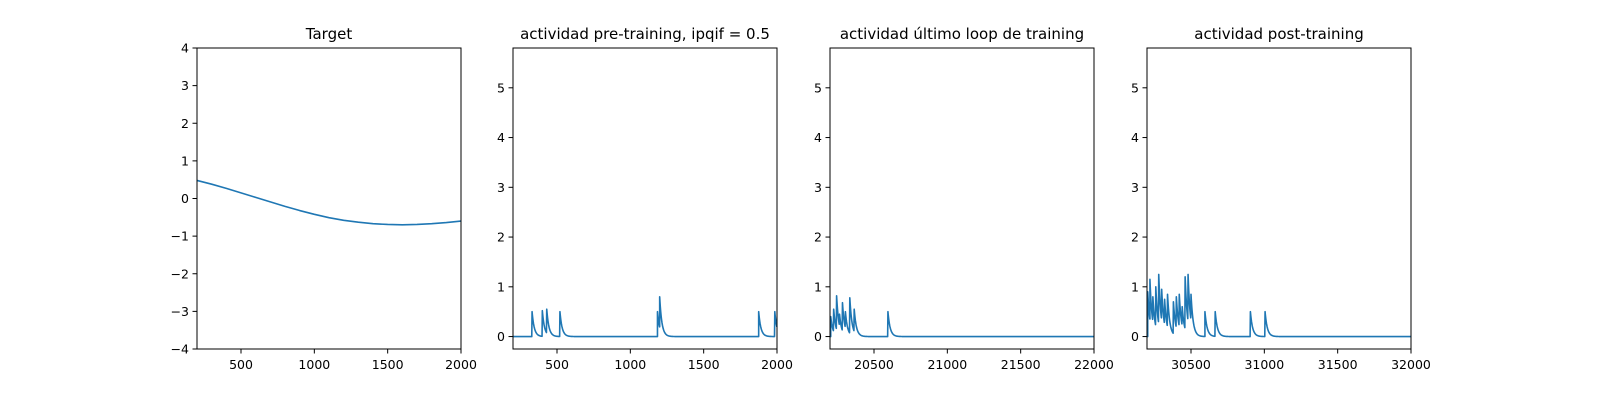 The width and height of the screenshot is (1600, 400). Describe the element at coordinates (180, 311) in the screenshot. I see `y-tick-label: −3` at that location.